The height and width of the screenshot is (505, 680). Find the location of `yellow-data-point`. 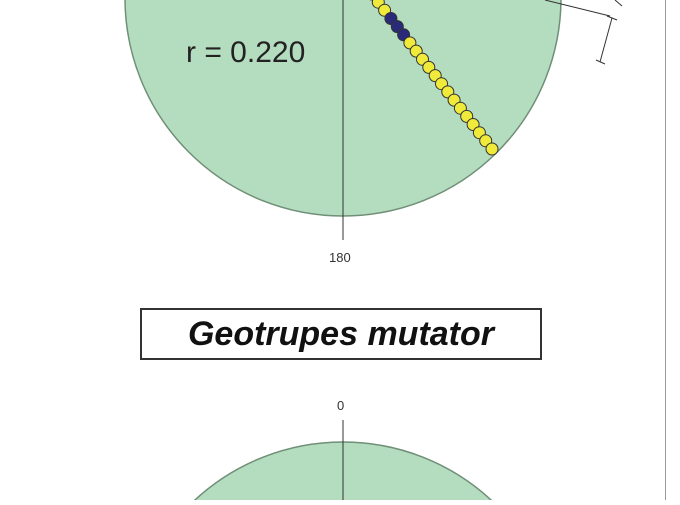

yellow-data-point is located at coordinates (492, 149).